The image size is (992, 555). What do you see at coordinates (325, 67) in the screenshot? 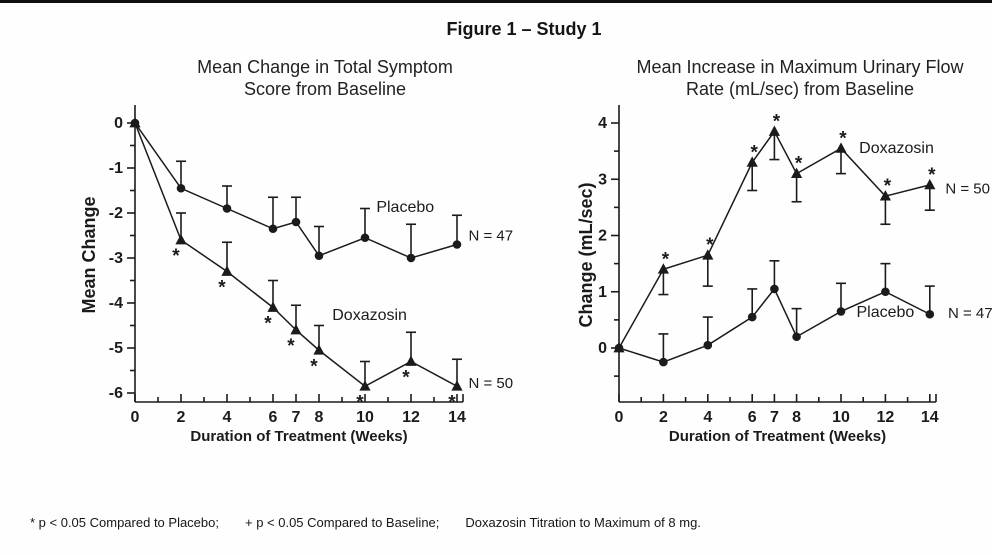
I see `chart-title-line1: Mean Change in Total Symptom` at bounding box center [325, 67].